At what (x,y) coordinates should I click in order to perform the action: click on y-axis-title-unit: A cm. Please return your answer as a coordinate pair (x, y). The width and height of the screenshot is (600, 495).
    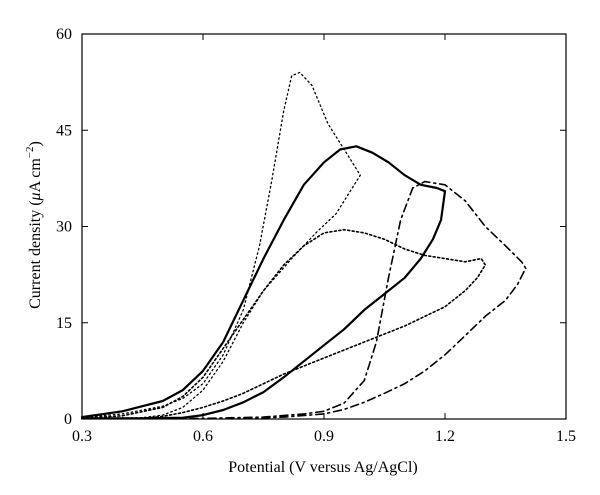
    Looking at the image, I should click on (35, 175).